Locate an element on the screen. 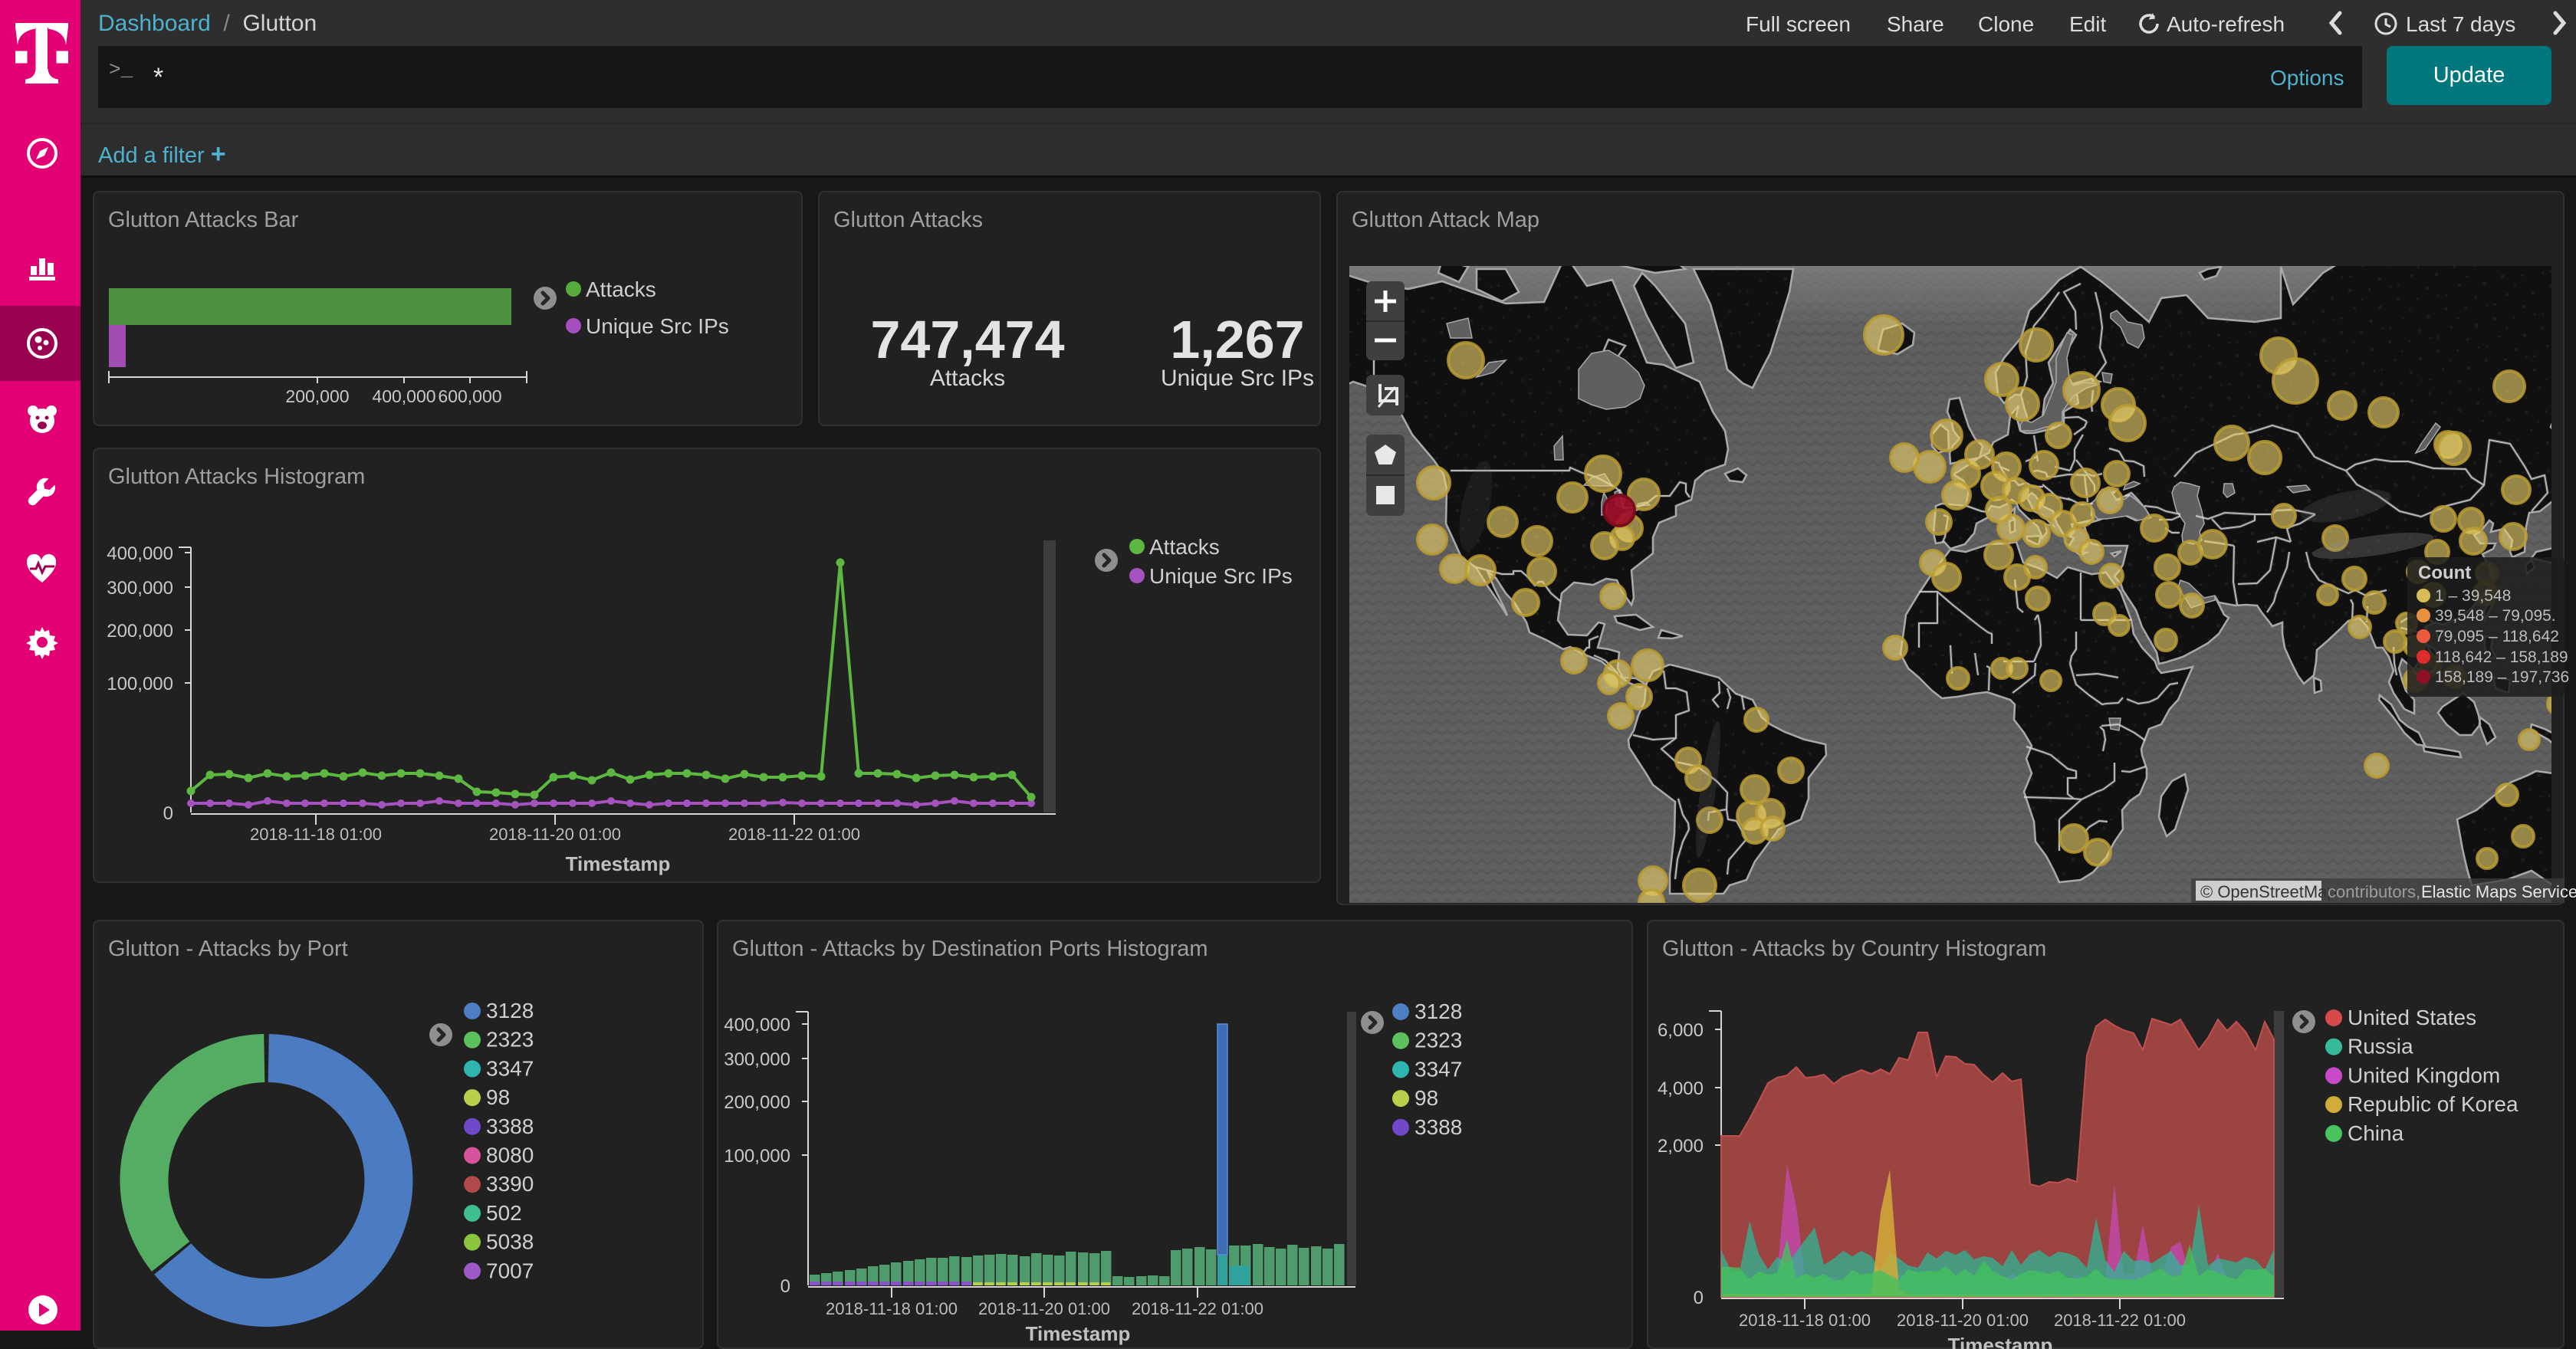  svg-text: 502 is located at coordinates (504, 1213).